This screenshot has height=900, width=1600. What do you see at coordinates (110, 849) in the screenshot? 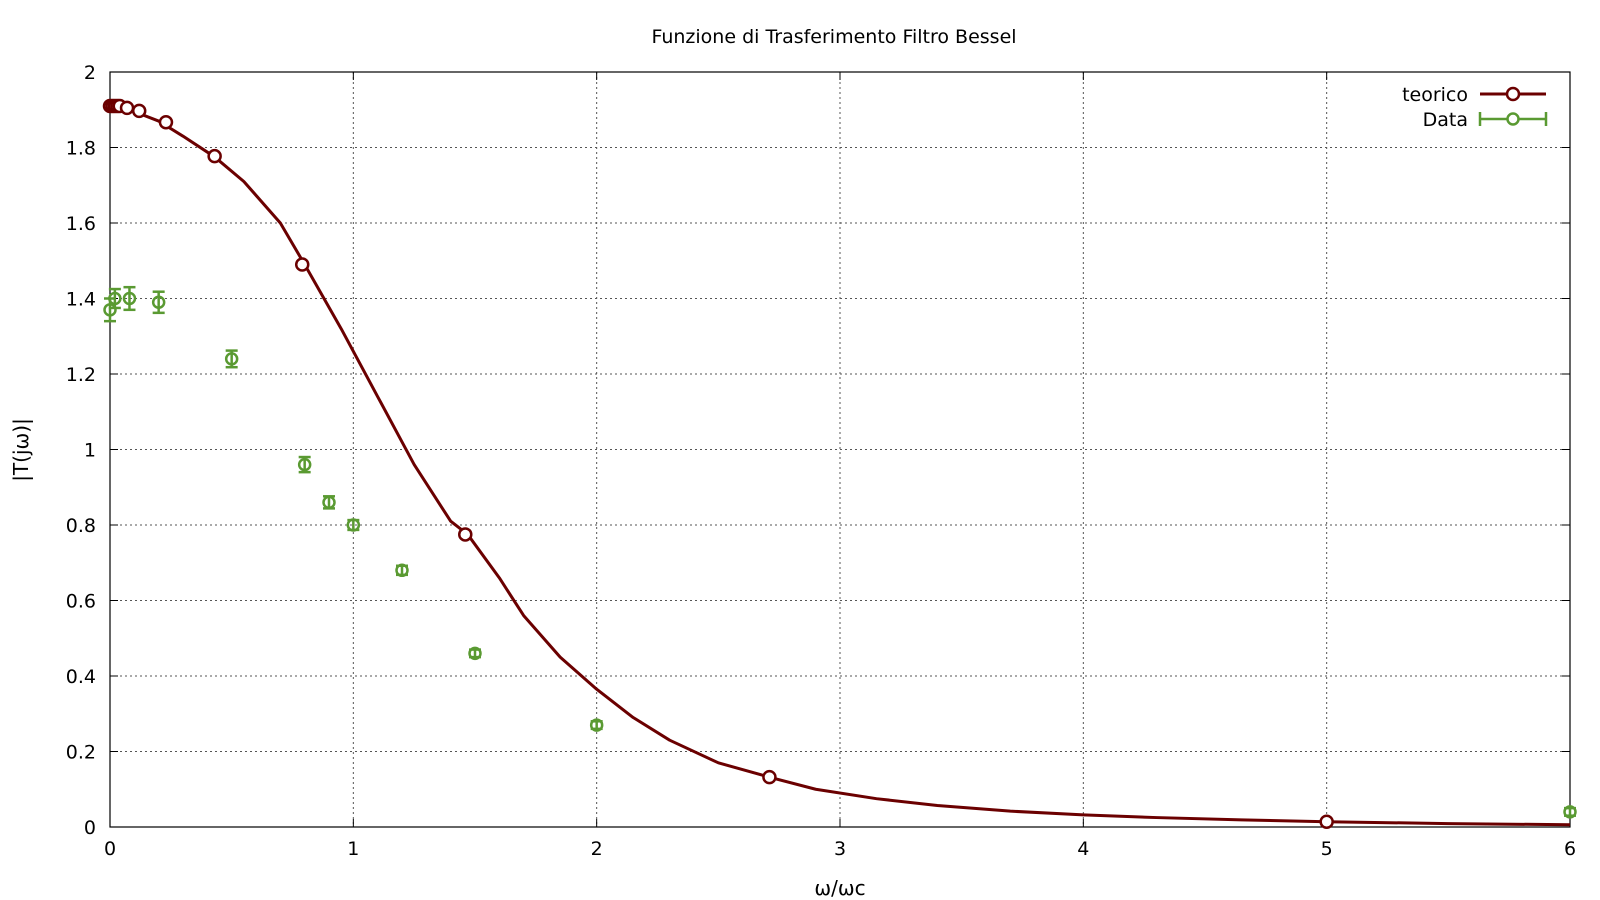
I see `x-tick-label: 0` at bounding box center [110, 849].